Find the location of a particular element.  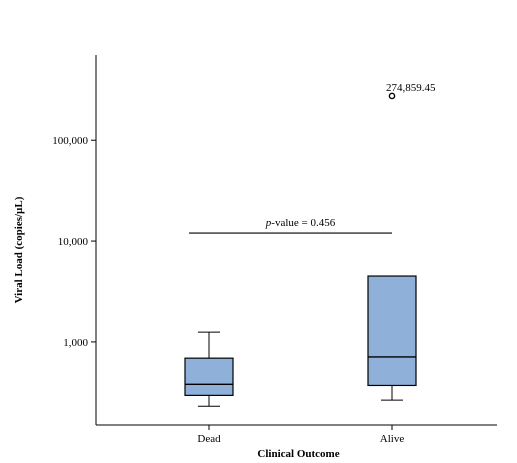

outlier-label: 274,859.45 is located at coordinates (411, 88).